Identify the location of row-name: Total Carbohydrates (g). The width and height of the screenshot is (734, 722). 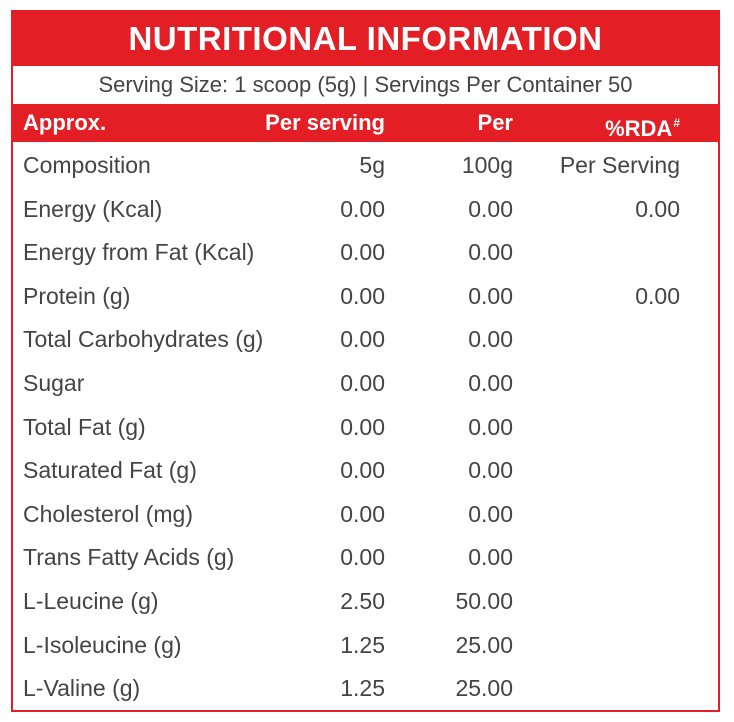
(143, 339).